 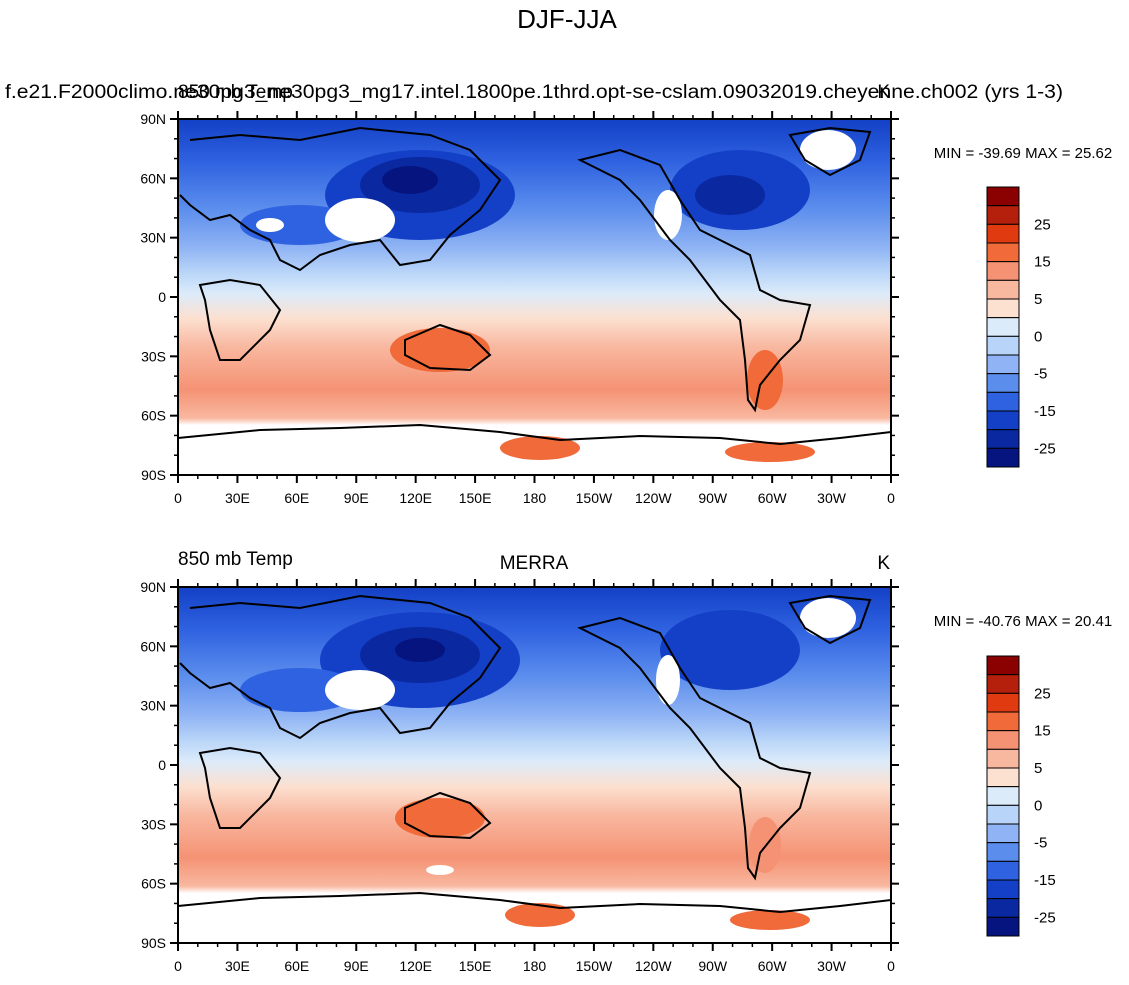 I want to click on panel-center-label: MERRA, so click(x=534, y=563).